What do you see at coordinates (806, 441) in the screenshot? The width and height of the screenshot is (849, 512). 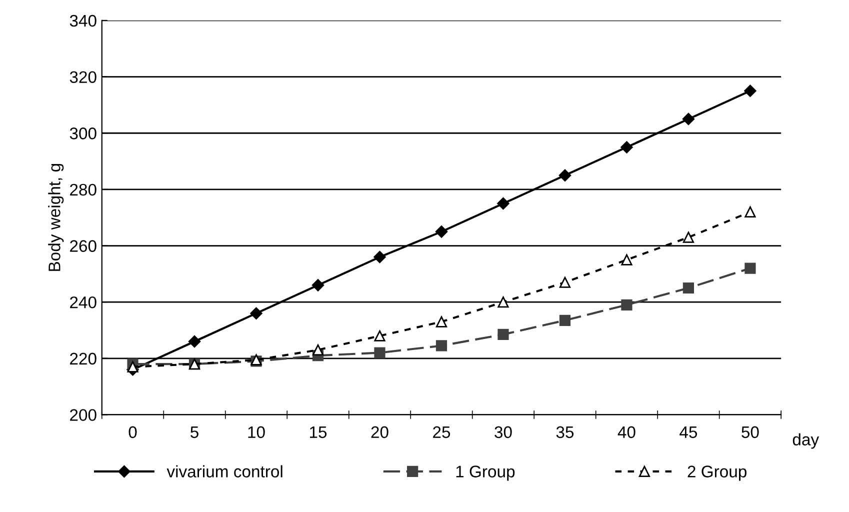 I see `x-axis-title: day` at bounding box center [806, 441].